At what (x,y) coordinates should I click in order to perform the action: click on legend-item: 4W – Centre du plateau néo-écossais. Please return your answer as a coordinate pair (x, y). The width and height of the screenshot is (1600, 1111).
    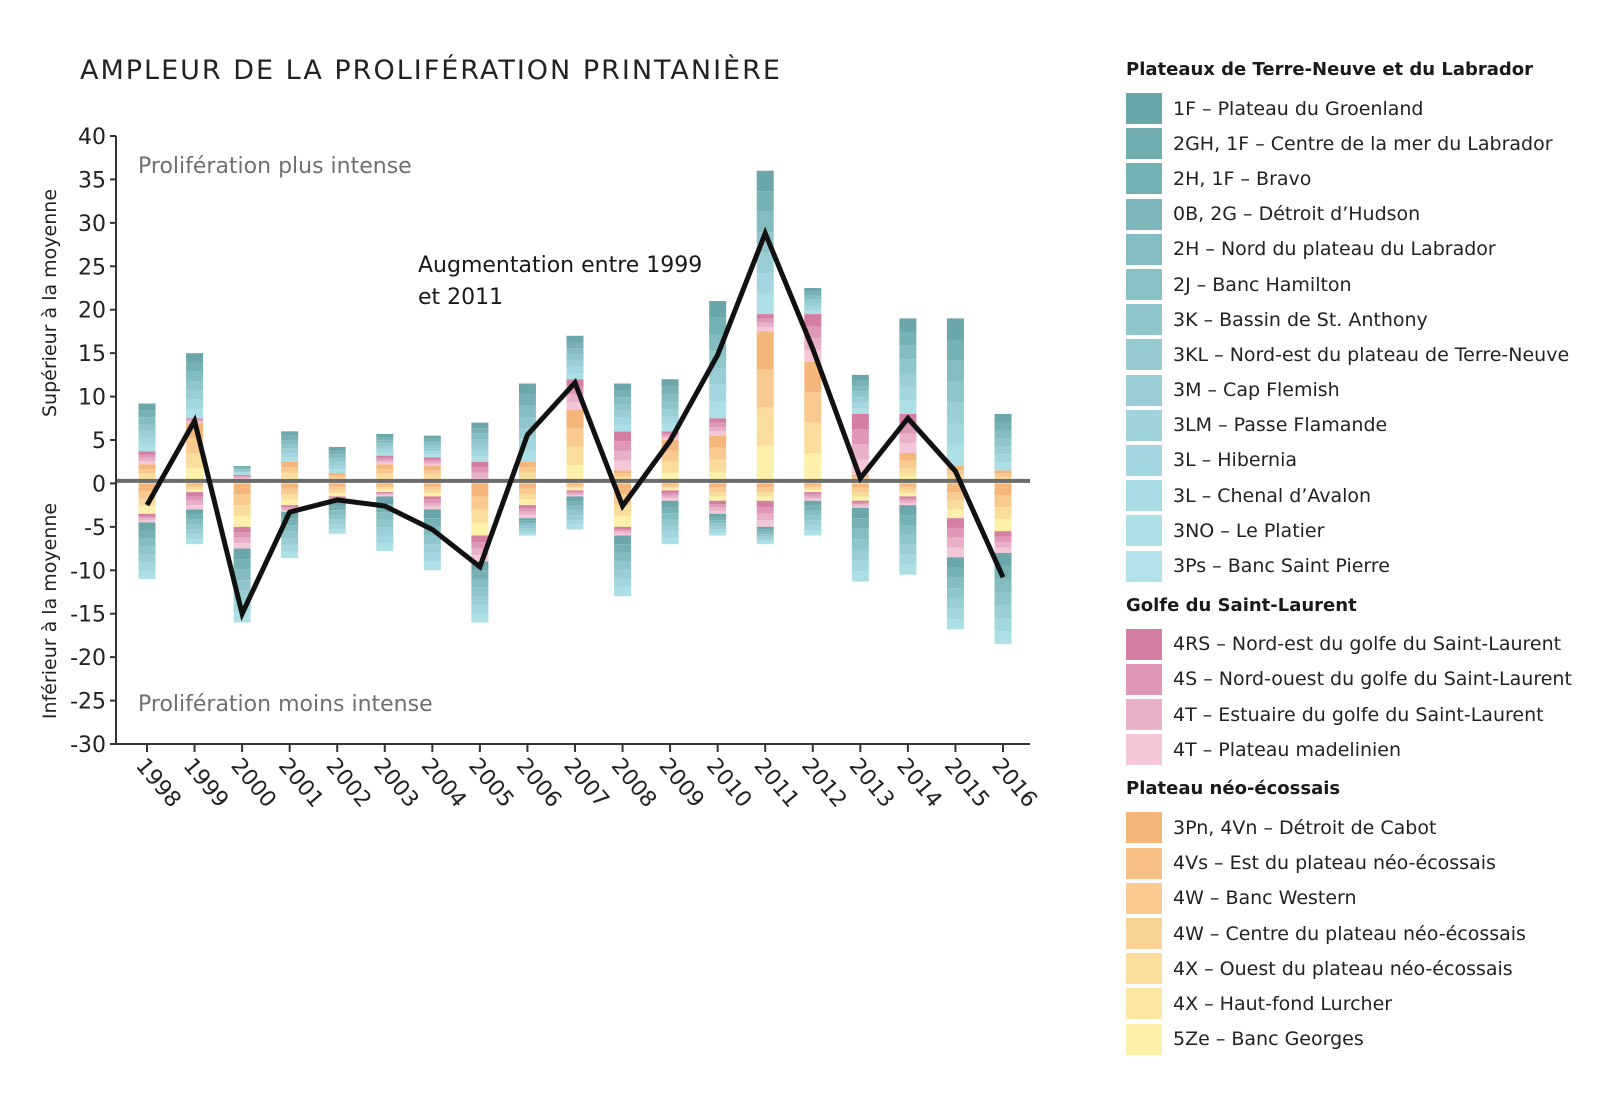
    Looking at the image, I should click on (1361, 933).